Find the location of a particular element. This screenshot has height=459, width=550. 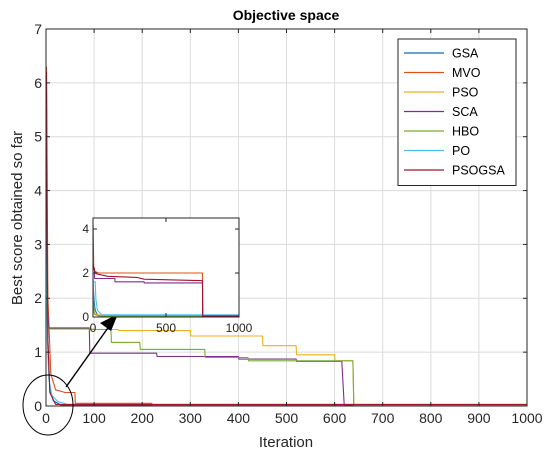

inset-y-tick-label-0: 0 is located at coordinates (85, 317).